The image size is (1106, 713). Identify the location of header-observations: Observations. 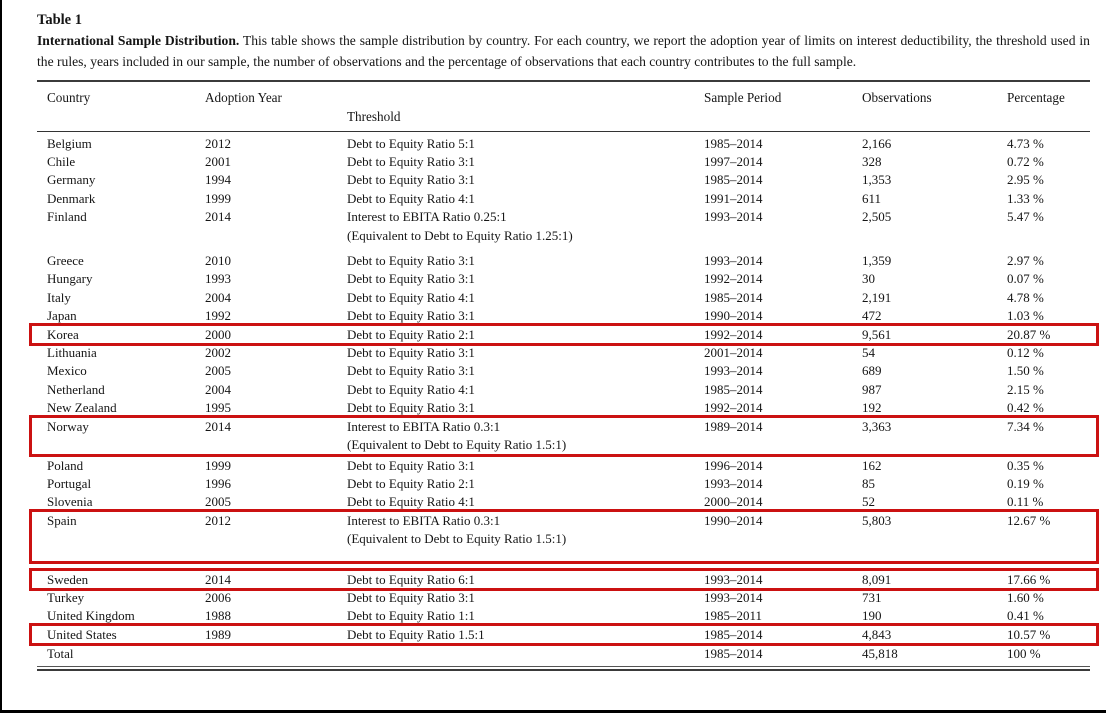
(897, 97).